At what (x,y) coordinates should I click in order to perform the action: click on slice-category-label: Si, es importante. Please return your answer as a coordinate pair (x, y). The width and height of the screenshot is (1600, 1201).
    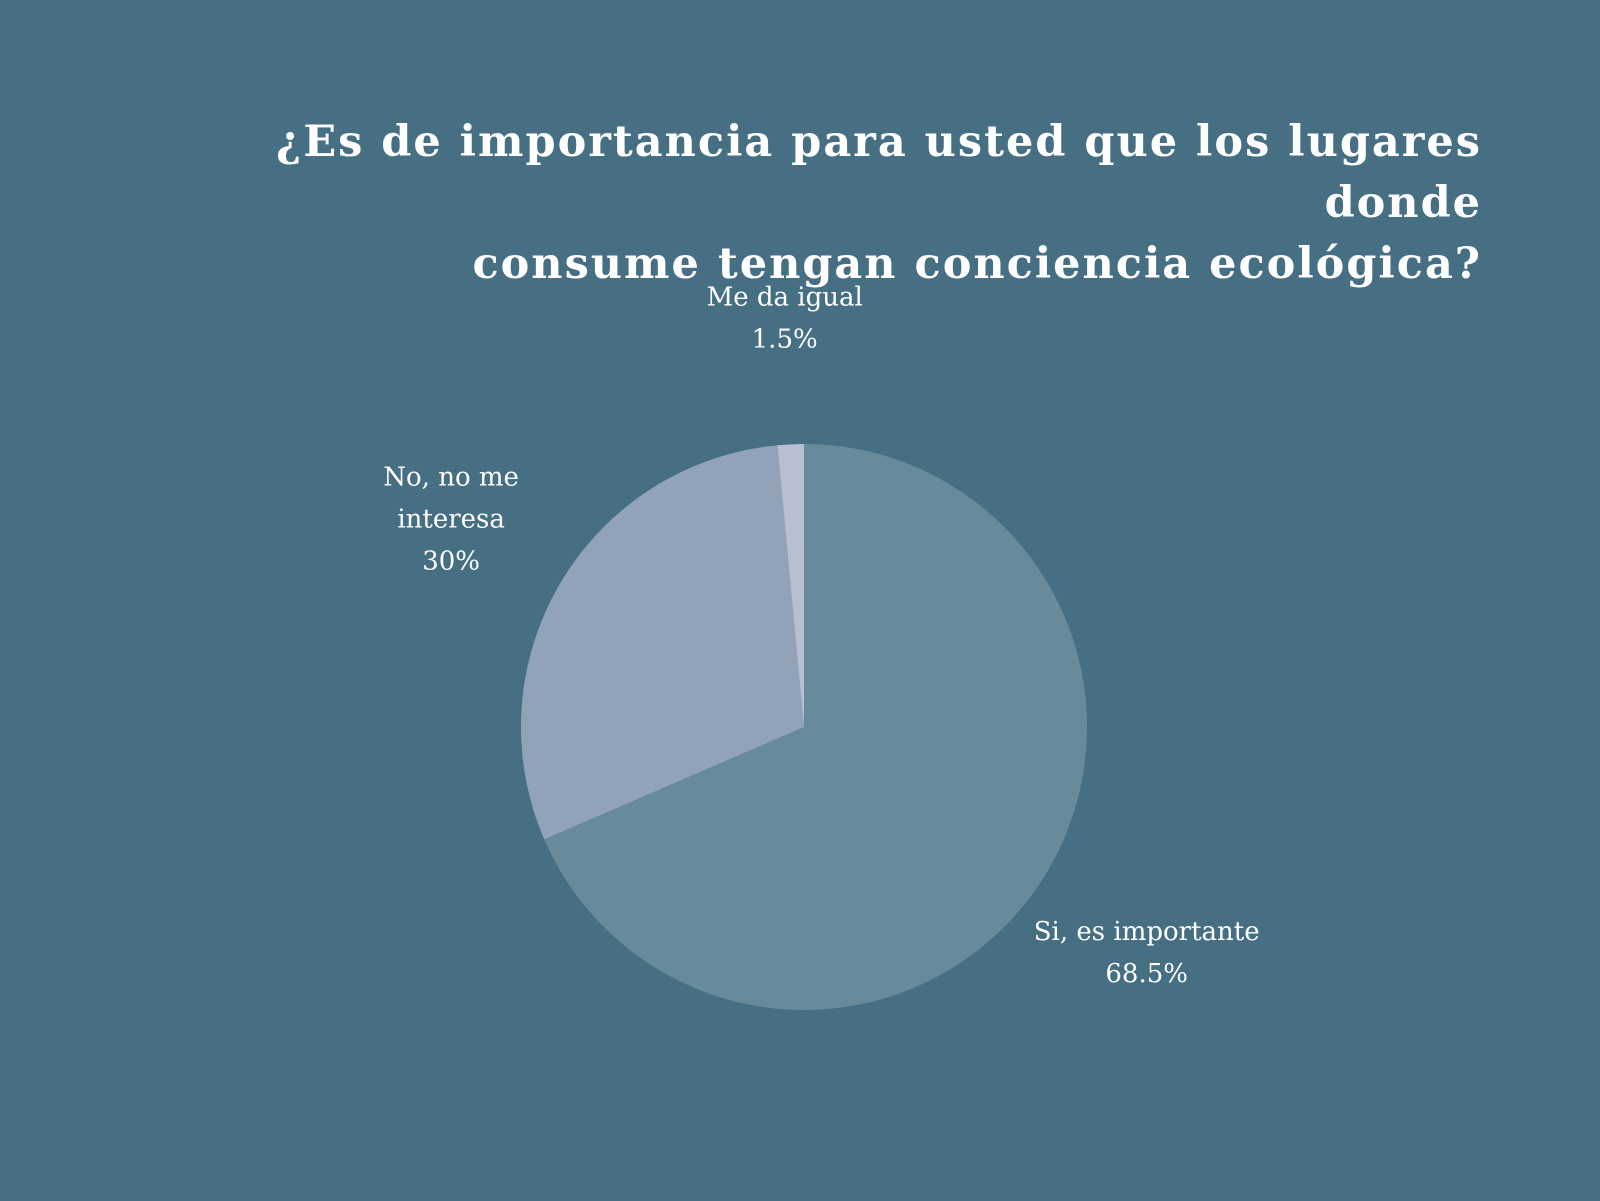
    Looking at the image, I should click on (1147, 932).